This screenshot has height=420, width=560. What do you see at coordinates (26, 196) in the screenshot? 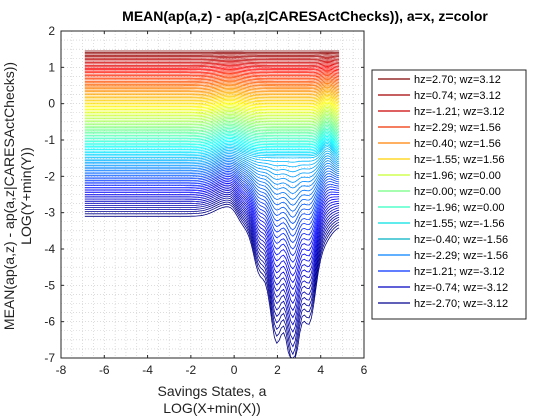
I see `y-axis-label-line2: LOG(Y+min(Y))` at bounding box center [26, 196].